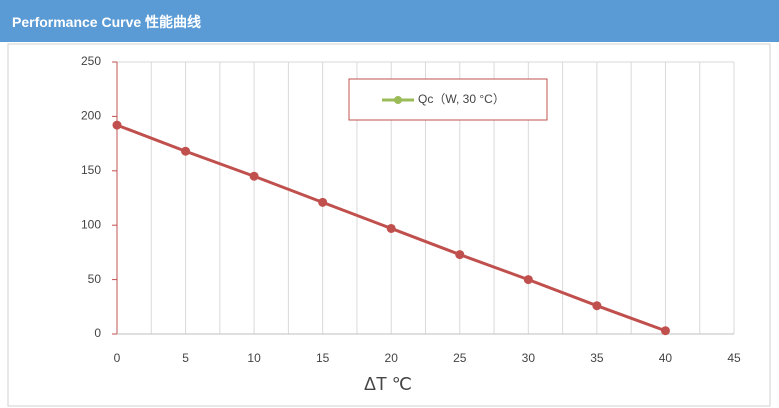 This screenshot has height=408, width=779. What do you see at coordinates (460, 358) in the screenshot?
I see `x-tick-label: 25` at bounding box center [460, 358].